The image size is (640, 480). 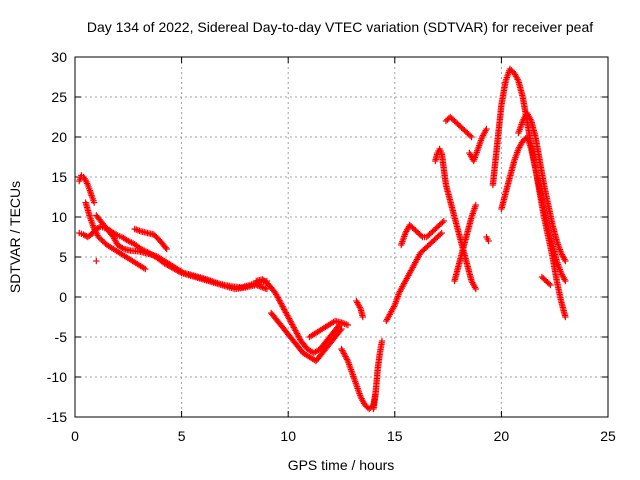 What do you see at coordinates (15, 237) in the screenshot?
I see `y-axis-label: SDTVAR / TECUs` at bounding box center [15, 237].